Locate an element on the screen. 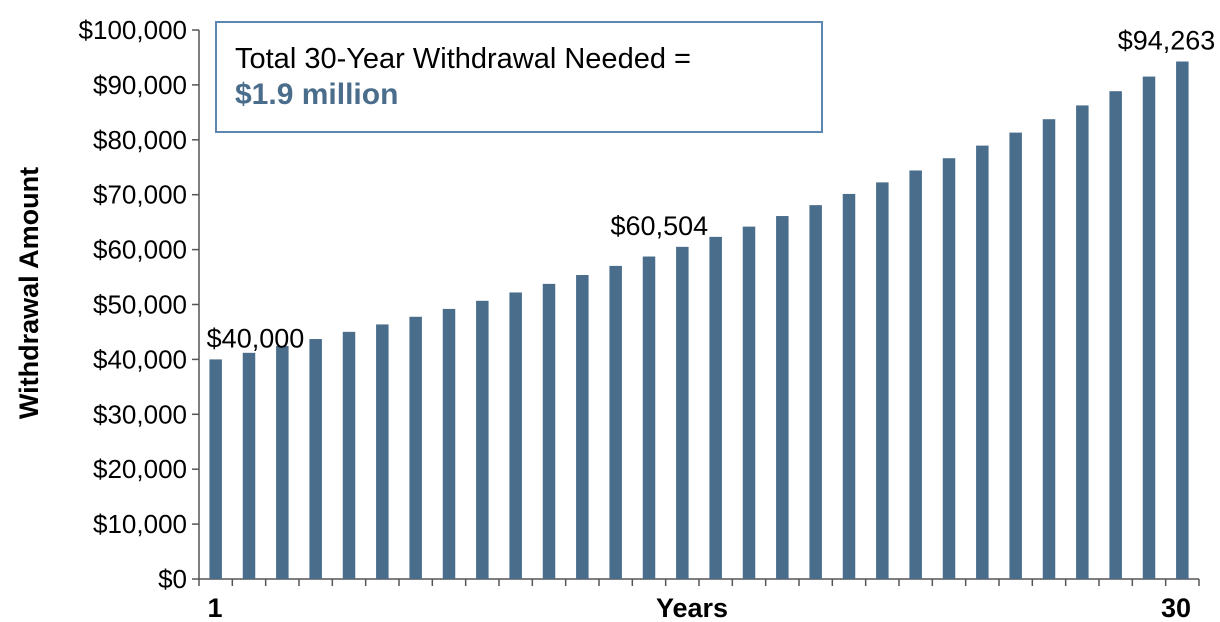 The height and width of the screenshot is (622, 1220). y-tick-label: $70,000 is located at coordinates (140, 195).